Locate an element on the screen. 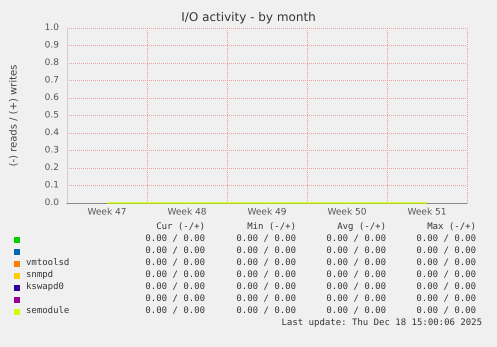  legend-label: snmpd is located at coordinates (40, 275).